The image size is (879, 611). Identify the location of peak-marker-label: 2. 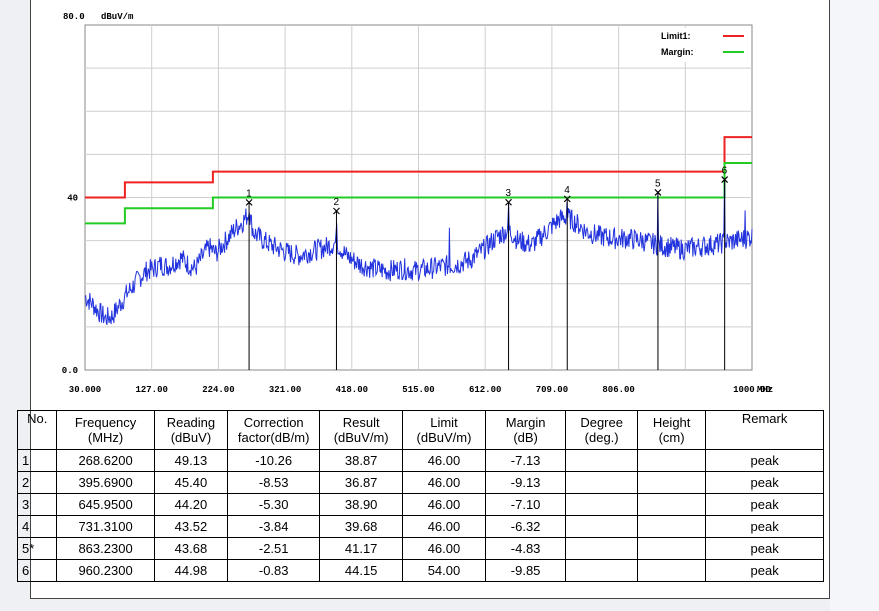
(336, 202).